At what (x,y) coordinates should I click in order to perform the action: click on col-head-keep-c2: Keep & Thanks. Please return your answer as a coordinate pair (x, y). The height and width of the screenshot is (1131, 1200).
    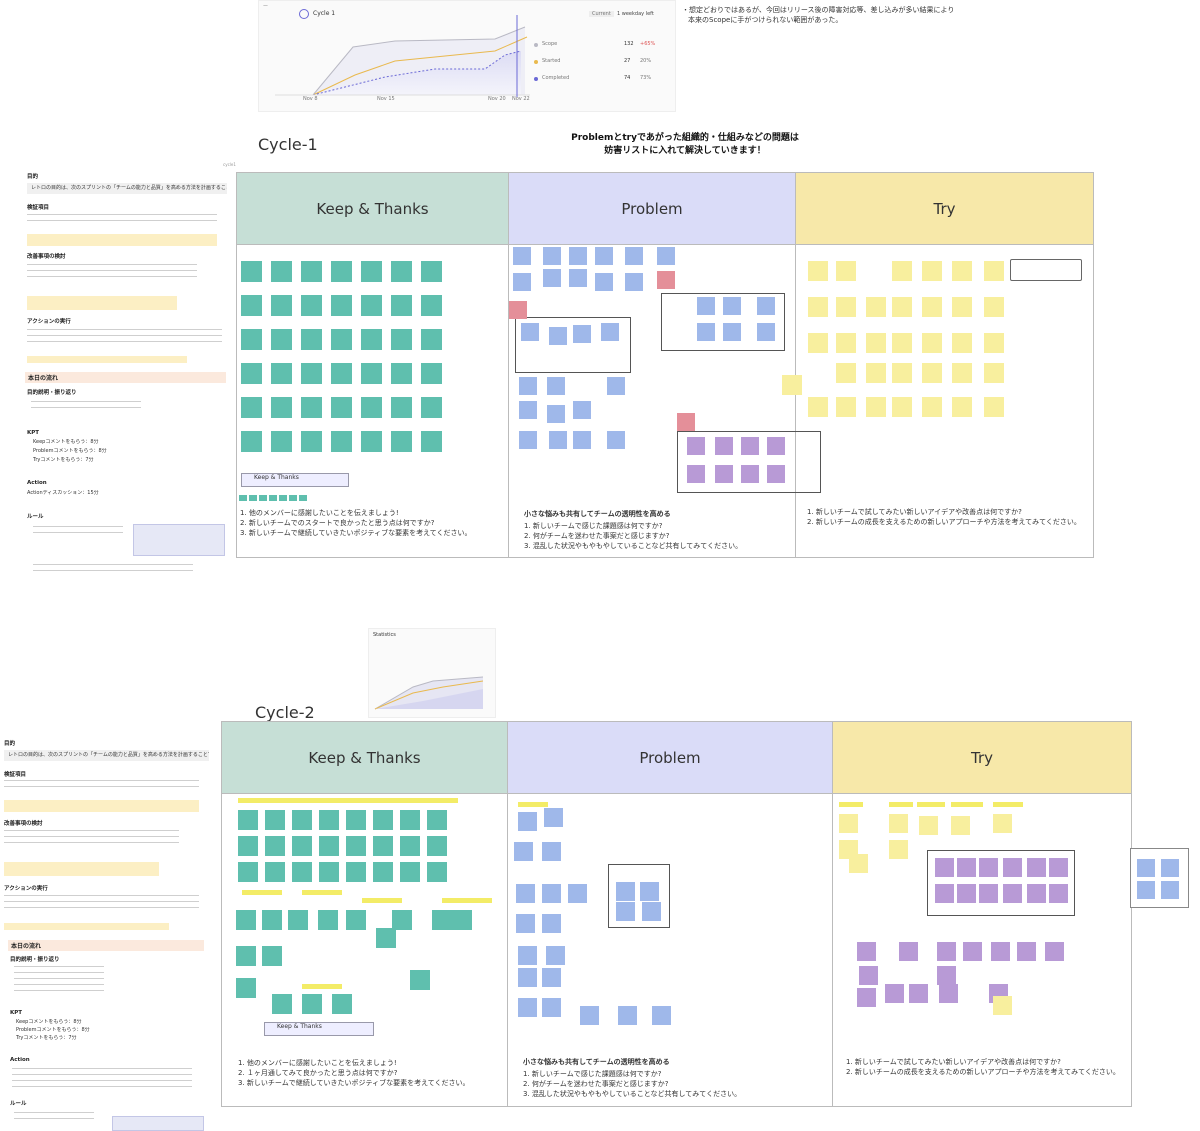
    Looking at the image, I should click on (364, 757).